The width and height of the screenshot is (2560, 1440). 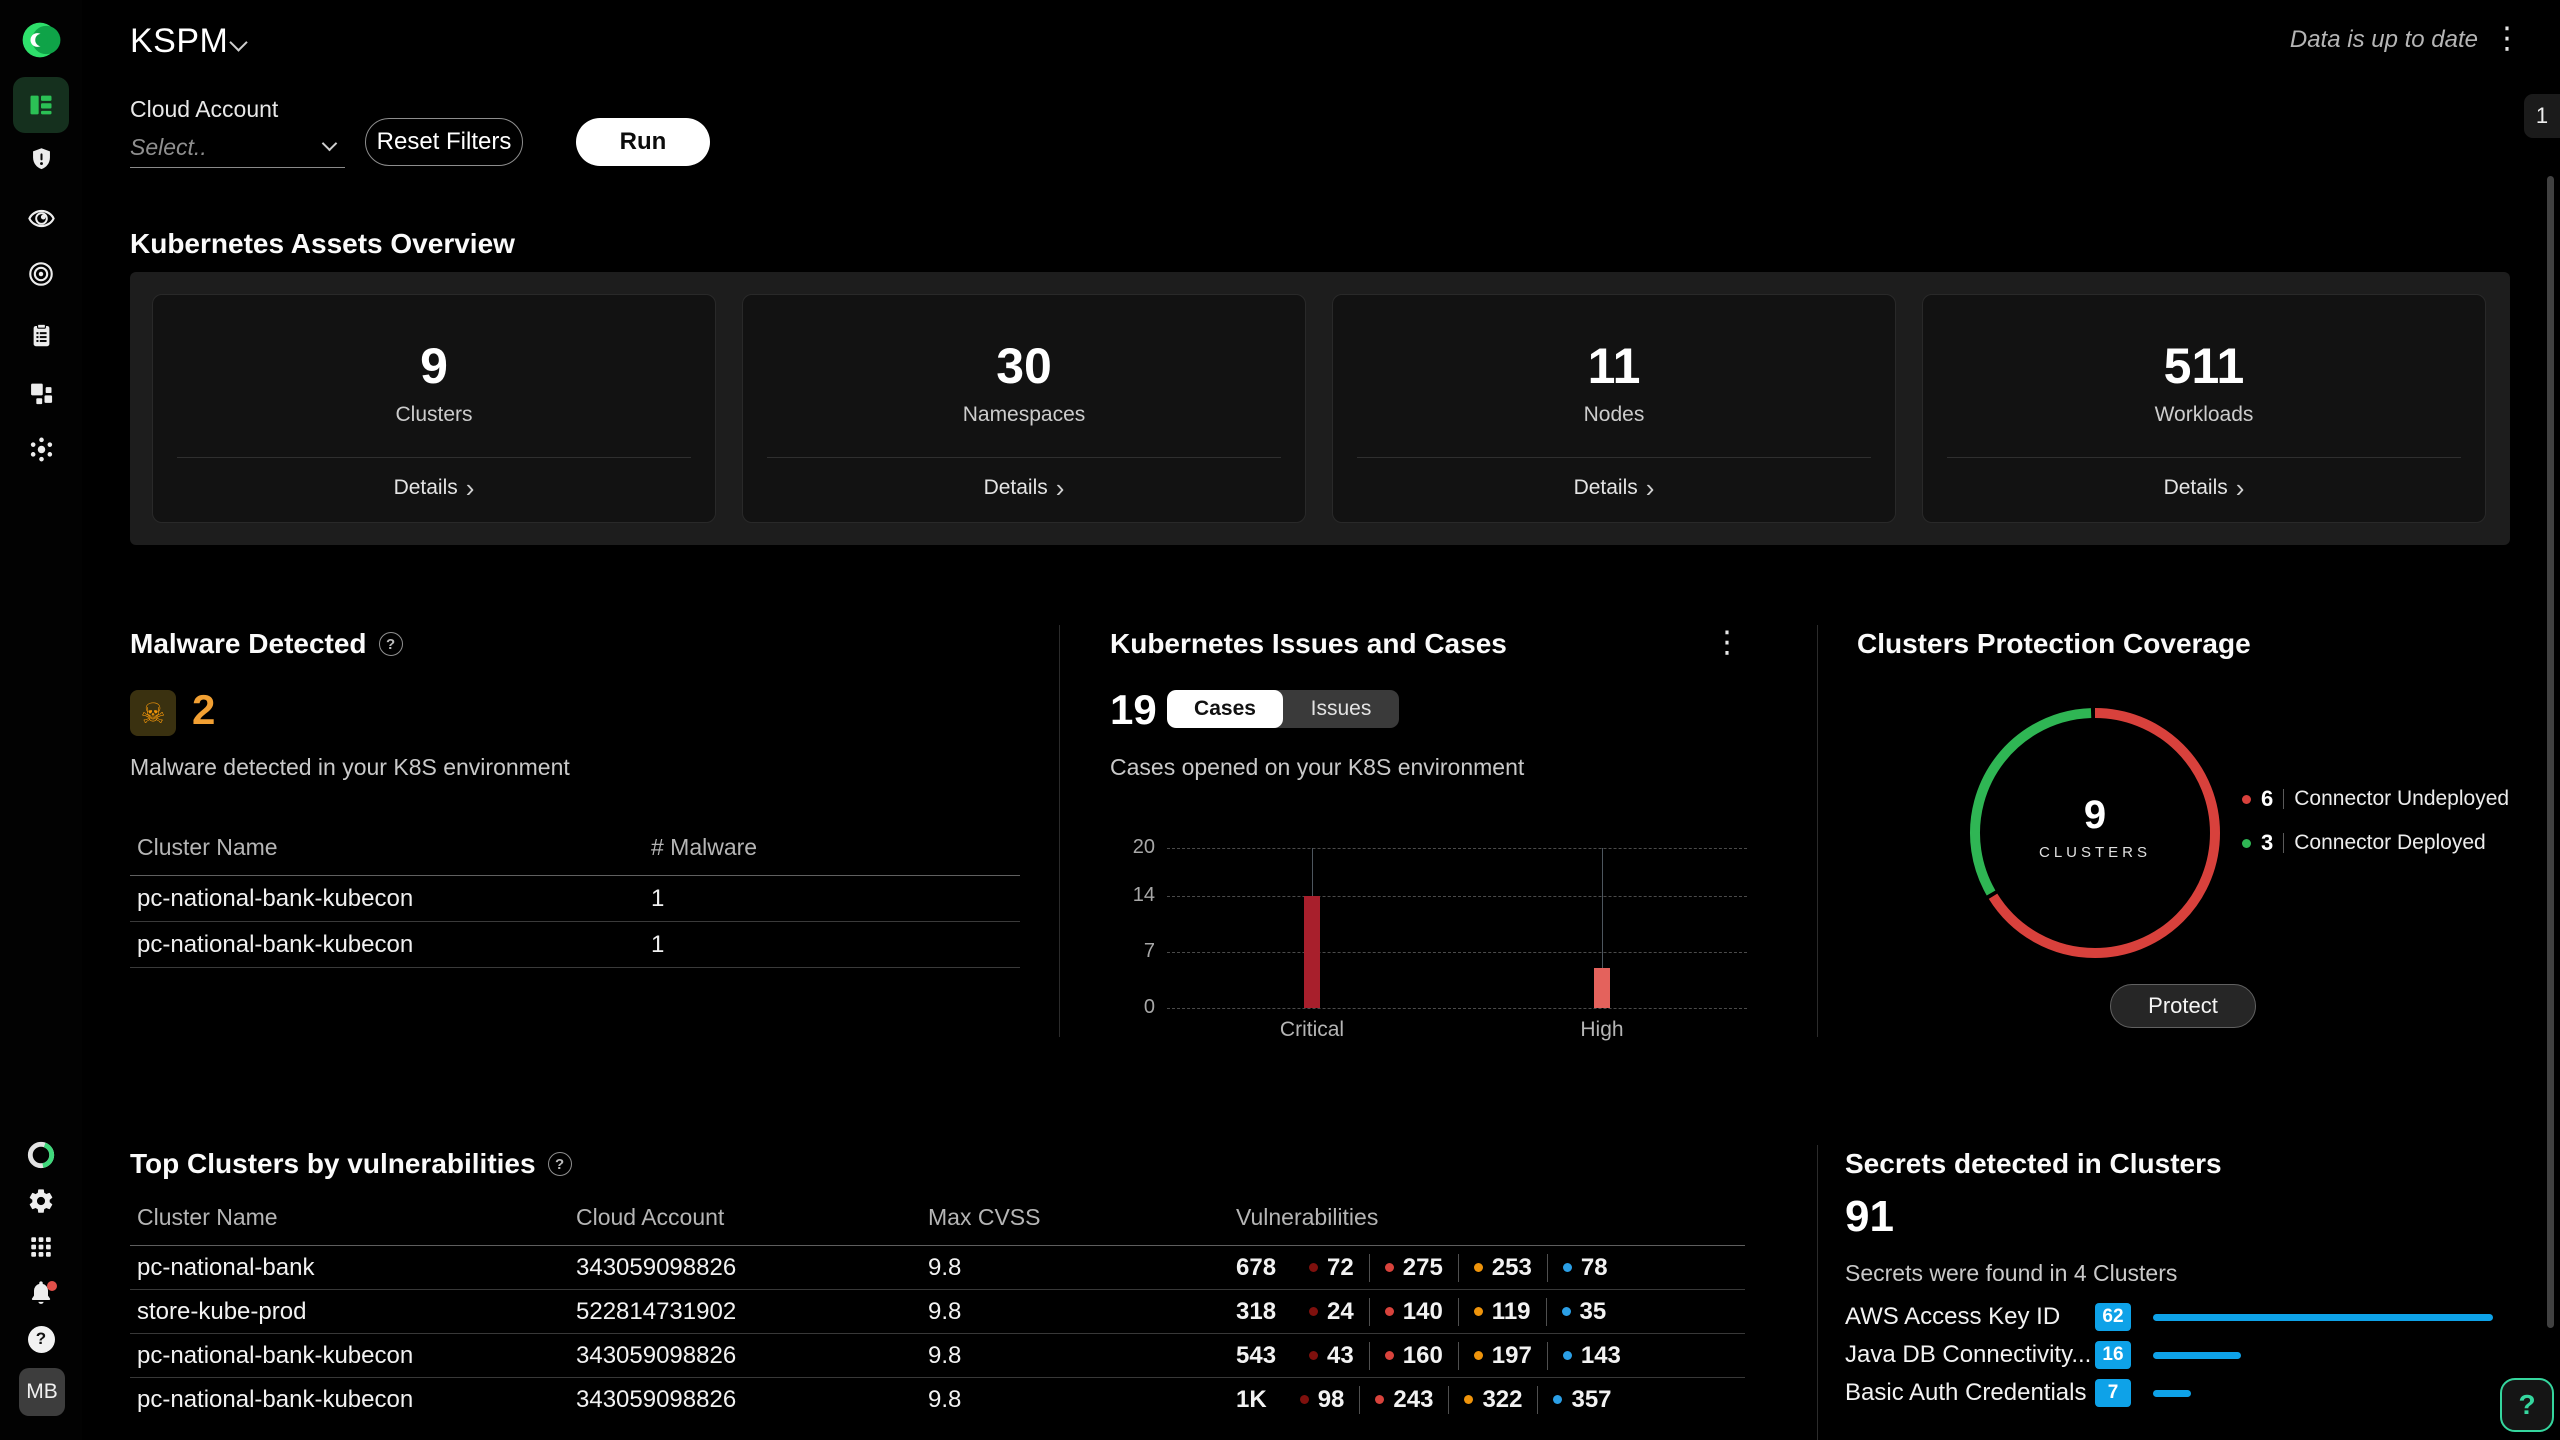 I want to click on gear-icon, so click(x=41, y=1201).